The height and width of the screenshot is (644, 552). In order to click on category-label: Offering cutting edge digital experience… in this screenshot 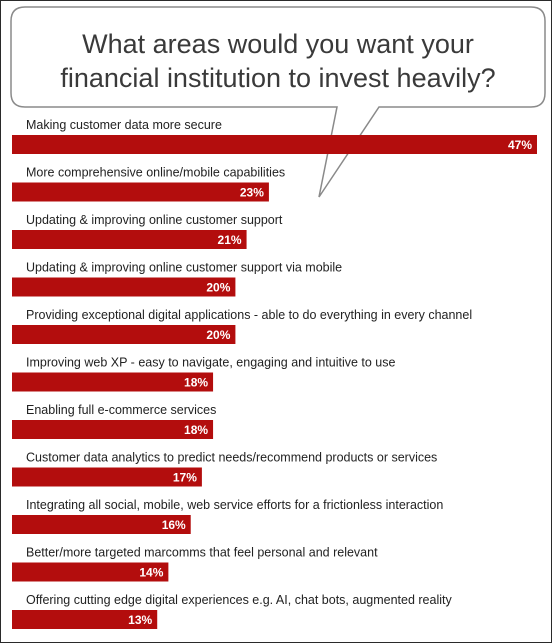, I will do `click(239, 600)`.